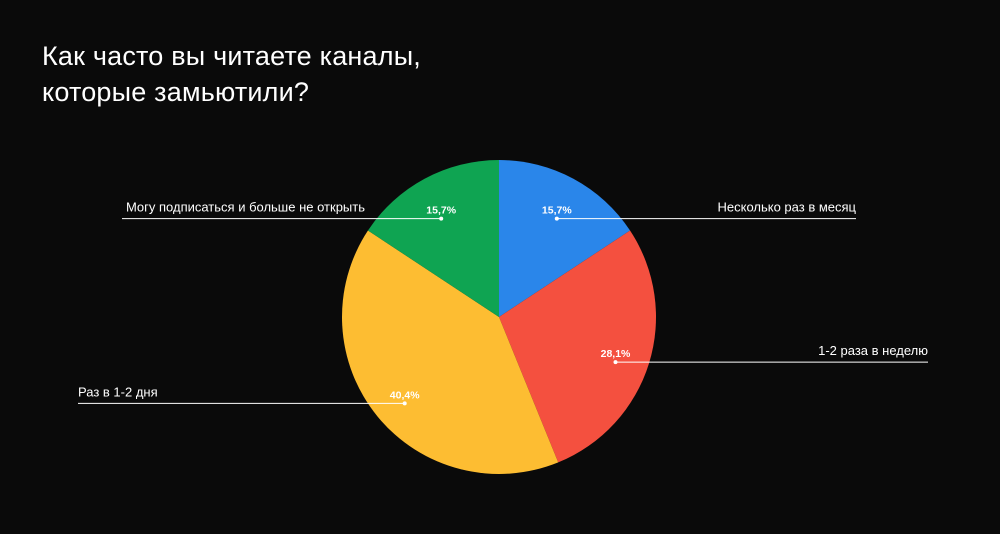 The height and width of the screenshot is (534, 1000). Describe the element at coordinates (405, 395) in the screenshot. I see `slice-percent-label: 40,4%` at that location.